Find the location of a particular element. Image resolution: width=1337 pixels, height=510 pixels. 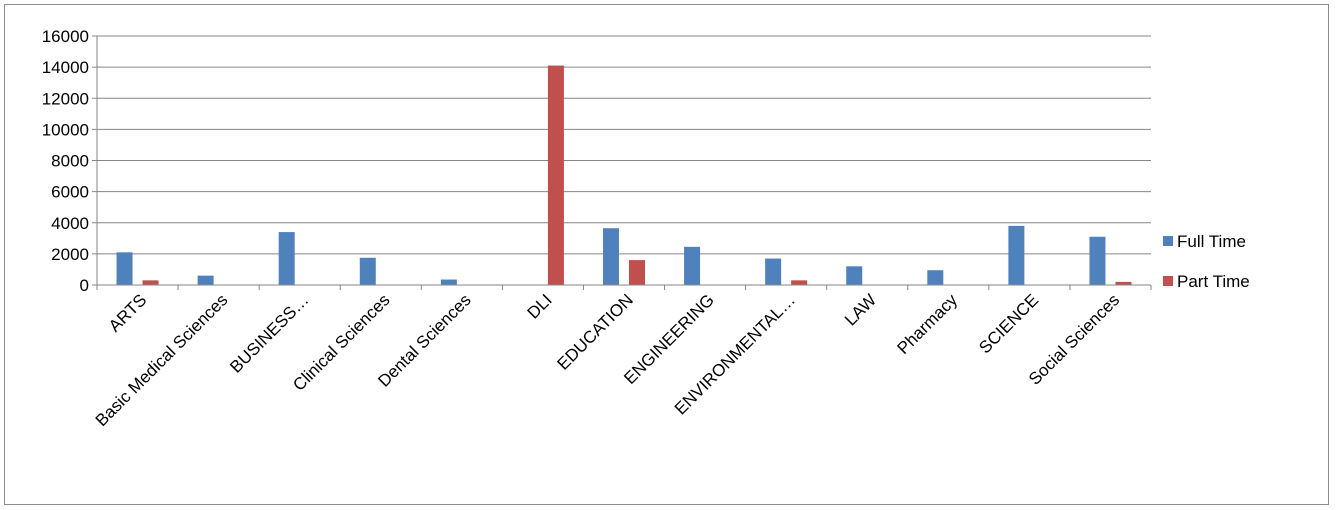

x-tick-label: Pharmacy is located at coordinates (928, 324).